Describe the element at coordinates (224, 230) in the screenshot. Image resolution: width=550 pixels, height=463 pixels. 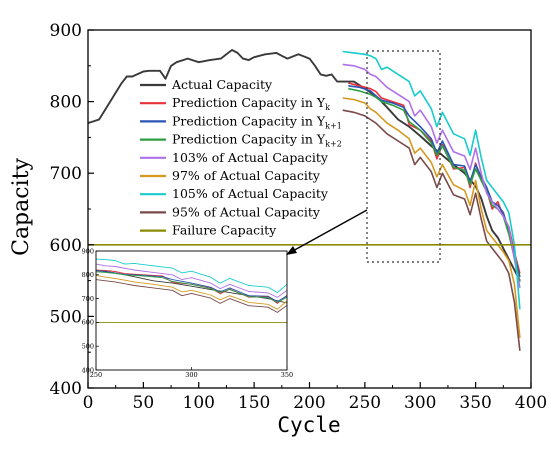
I see `legend-label: Failure Capacity` at that location.